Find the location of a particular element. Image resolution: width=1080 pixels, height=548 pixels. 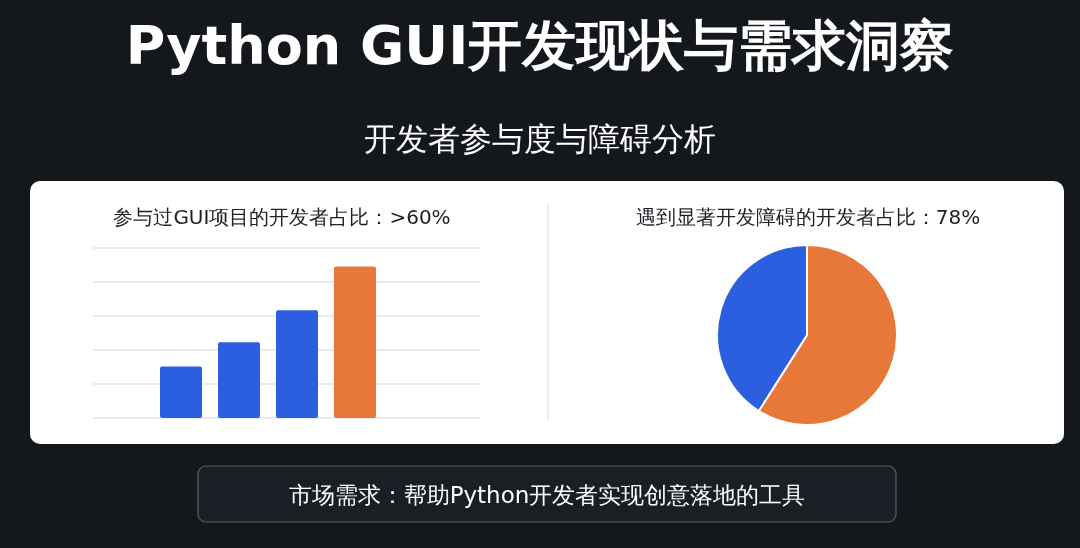

text: 开发者参与度与障碍分析 is located at coordinates (540, 139).